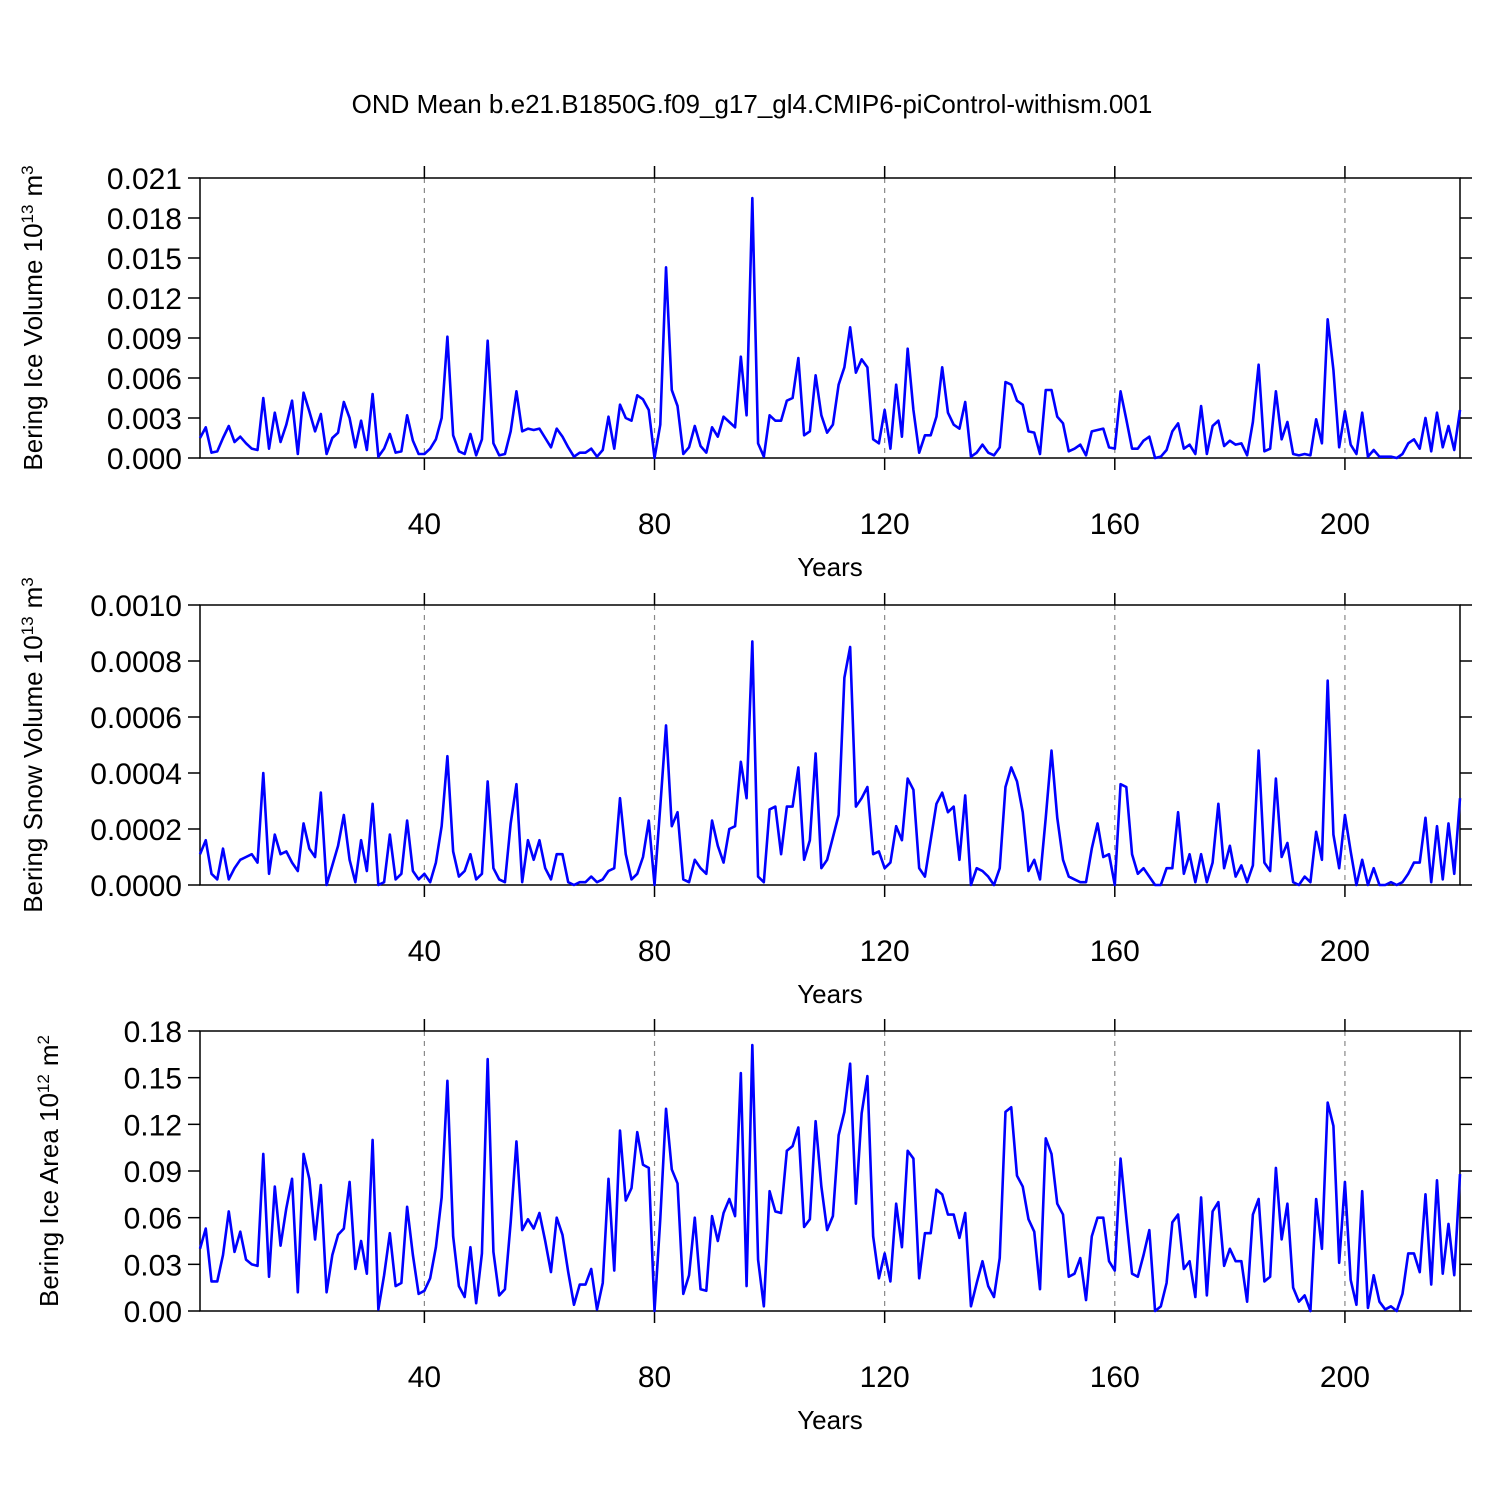 This screenshot has height=1500, width=1500. Describe the element at coordinates (136, 662) in the screenshot. I see `y-tick-label: 0.0008` at that location.